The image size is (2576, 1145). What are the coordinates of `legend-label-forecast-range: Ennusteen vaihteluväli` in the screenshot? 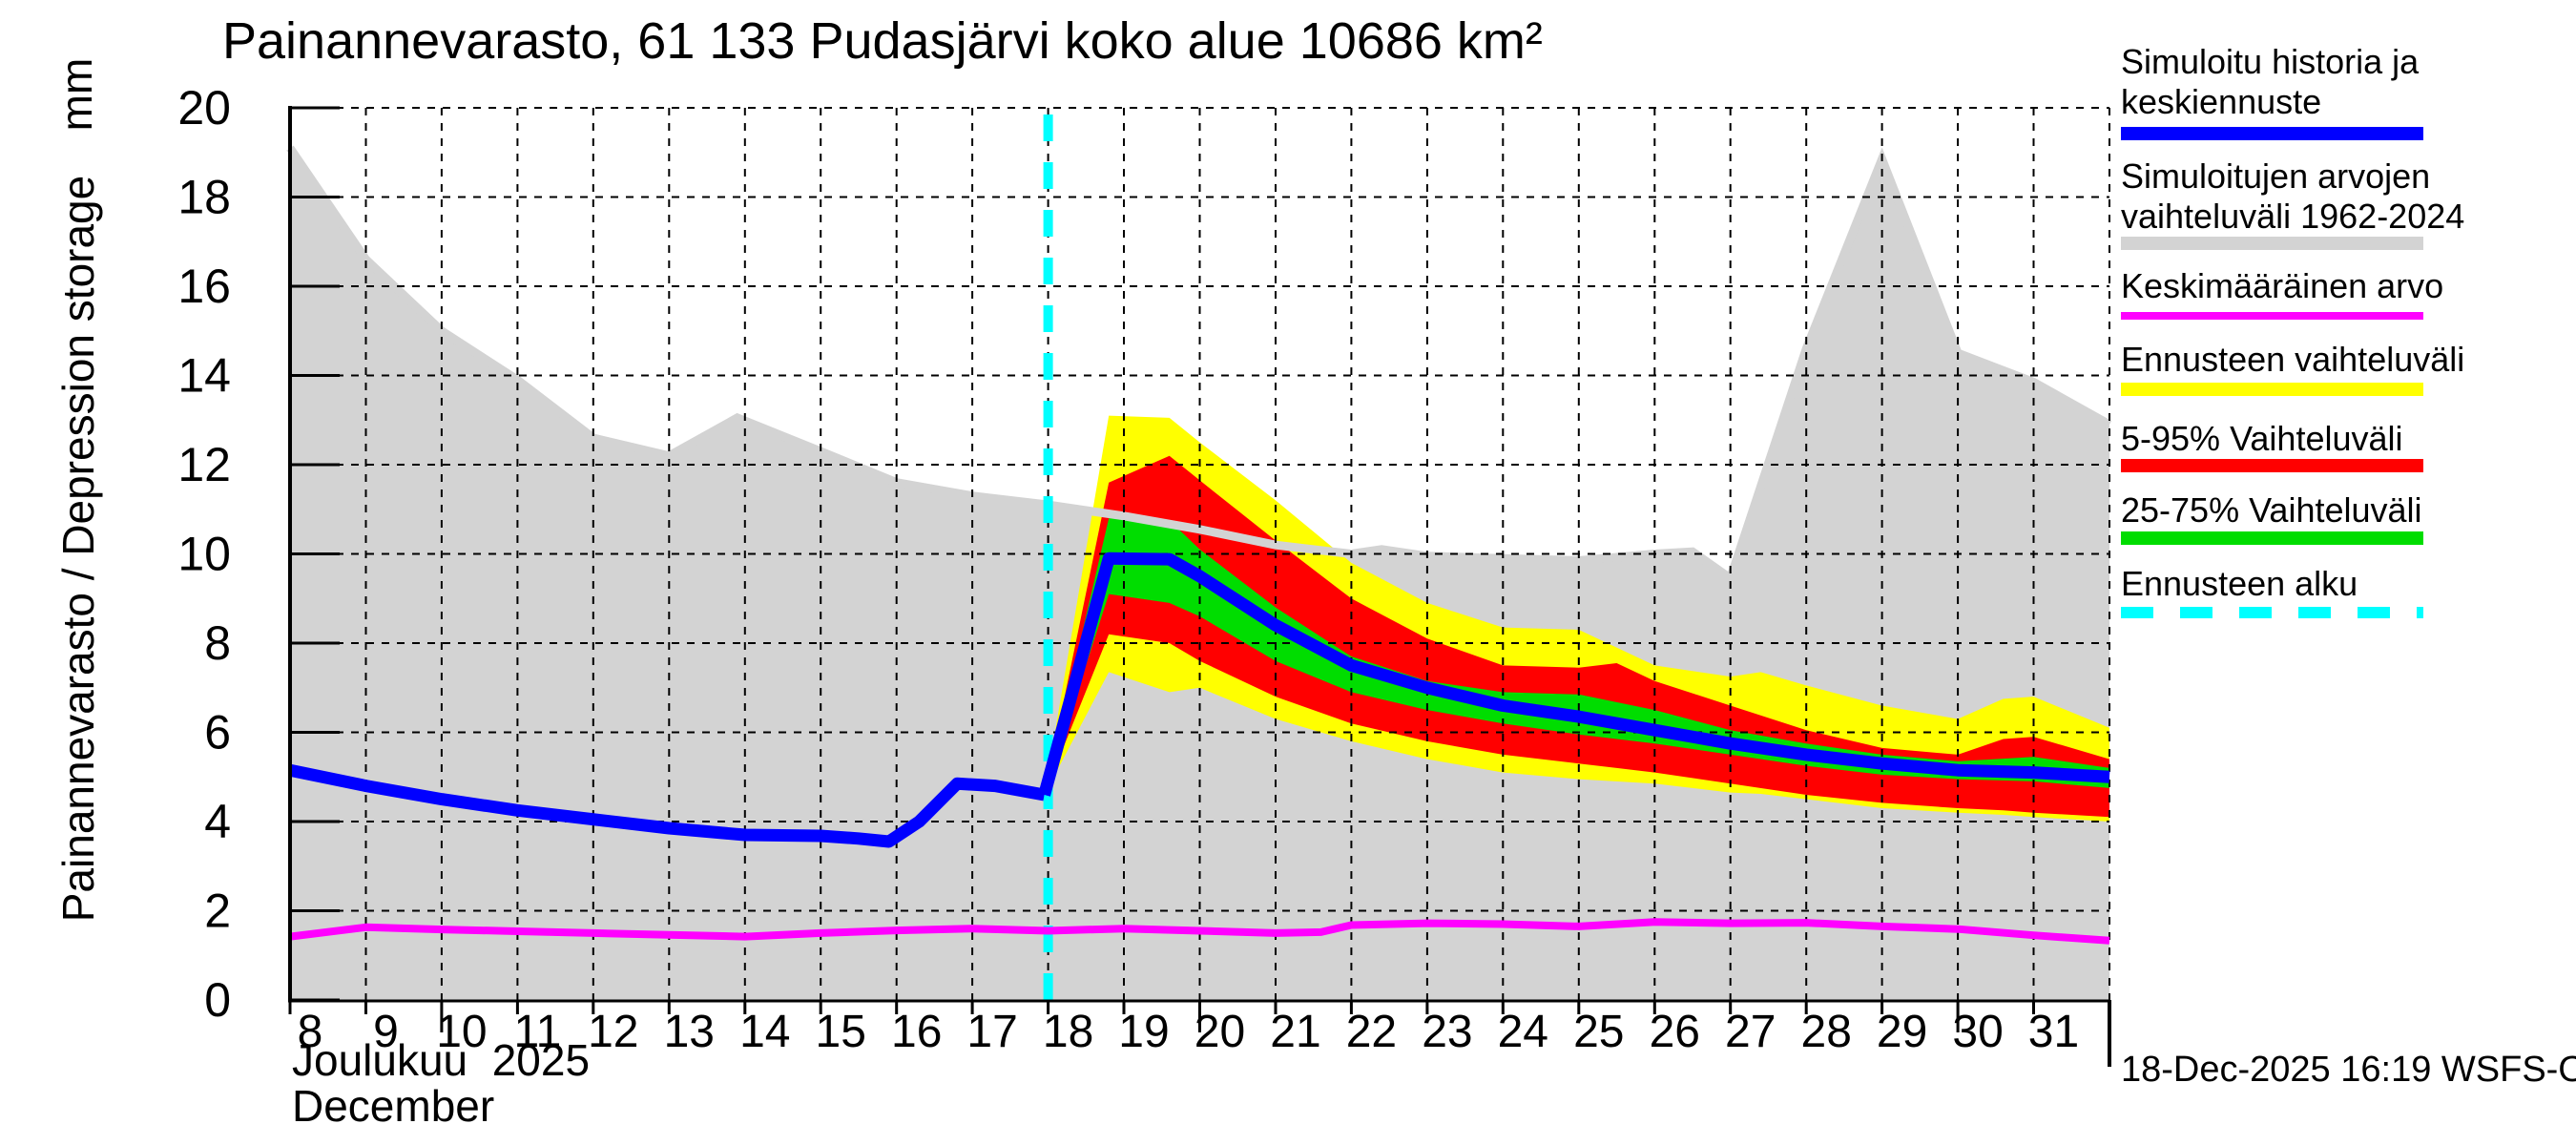 It's located at (2293, 360).